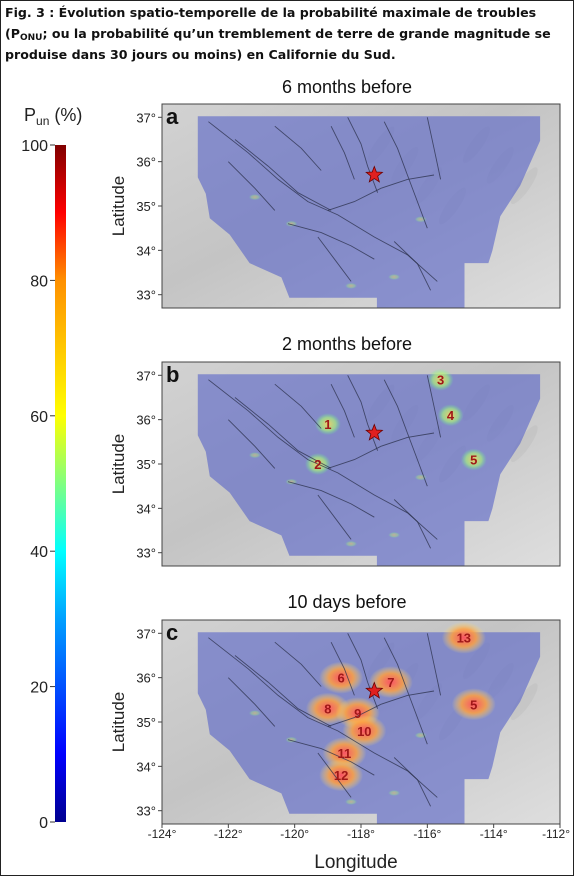 The image size is (574, 876). Describe the element at coordinates (364, 731) in the screenshot. I see `anomaly-label-10: 10` at that location.